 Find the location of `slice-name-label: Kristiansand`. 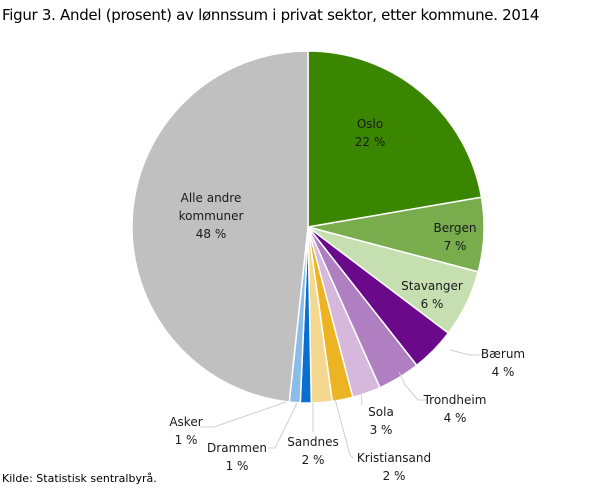

slice-name-label: Kristiansand is located at coordinates (394, 458).